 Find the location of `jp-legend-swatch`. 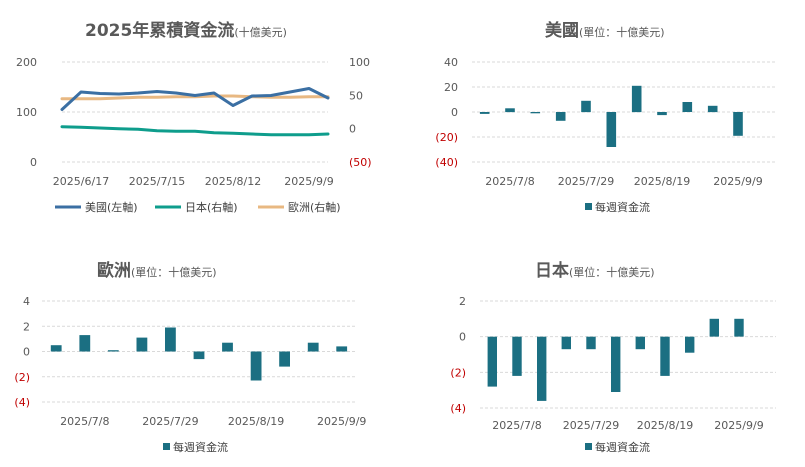

jp-legend-swatch is located at coordinates (588, 446).